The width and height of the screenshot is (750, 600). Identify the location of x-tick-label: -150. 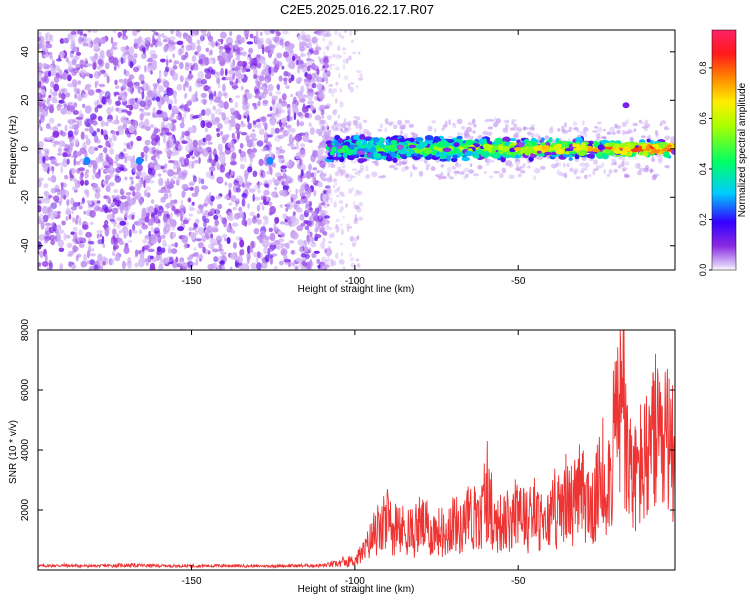
(192, 281).